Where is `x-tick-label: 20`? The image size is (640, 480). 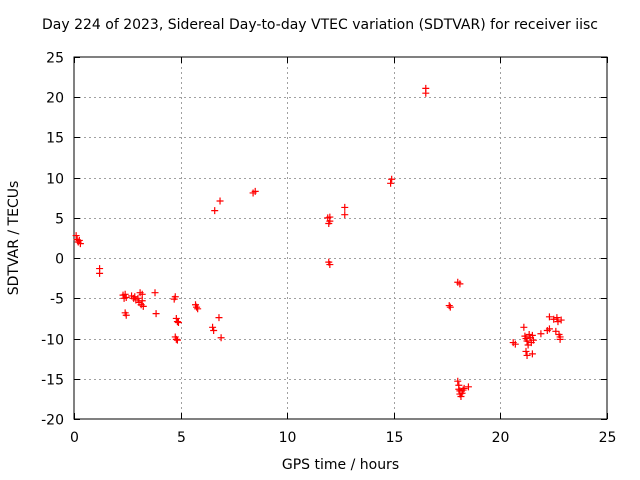
x-tick-label: 20 is located at coordinates (501, 438).